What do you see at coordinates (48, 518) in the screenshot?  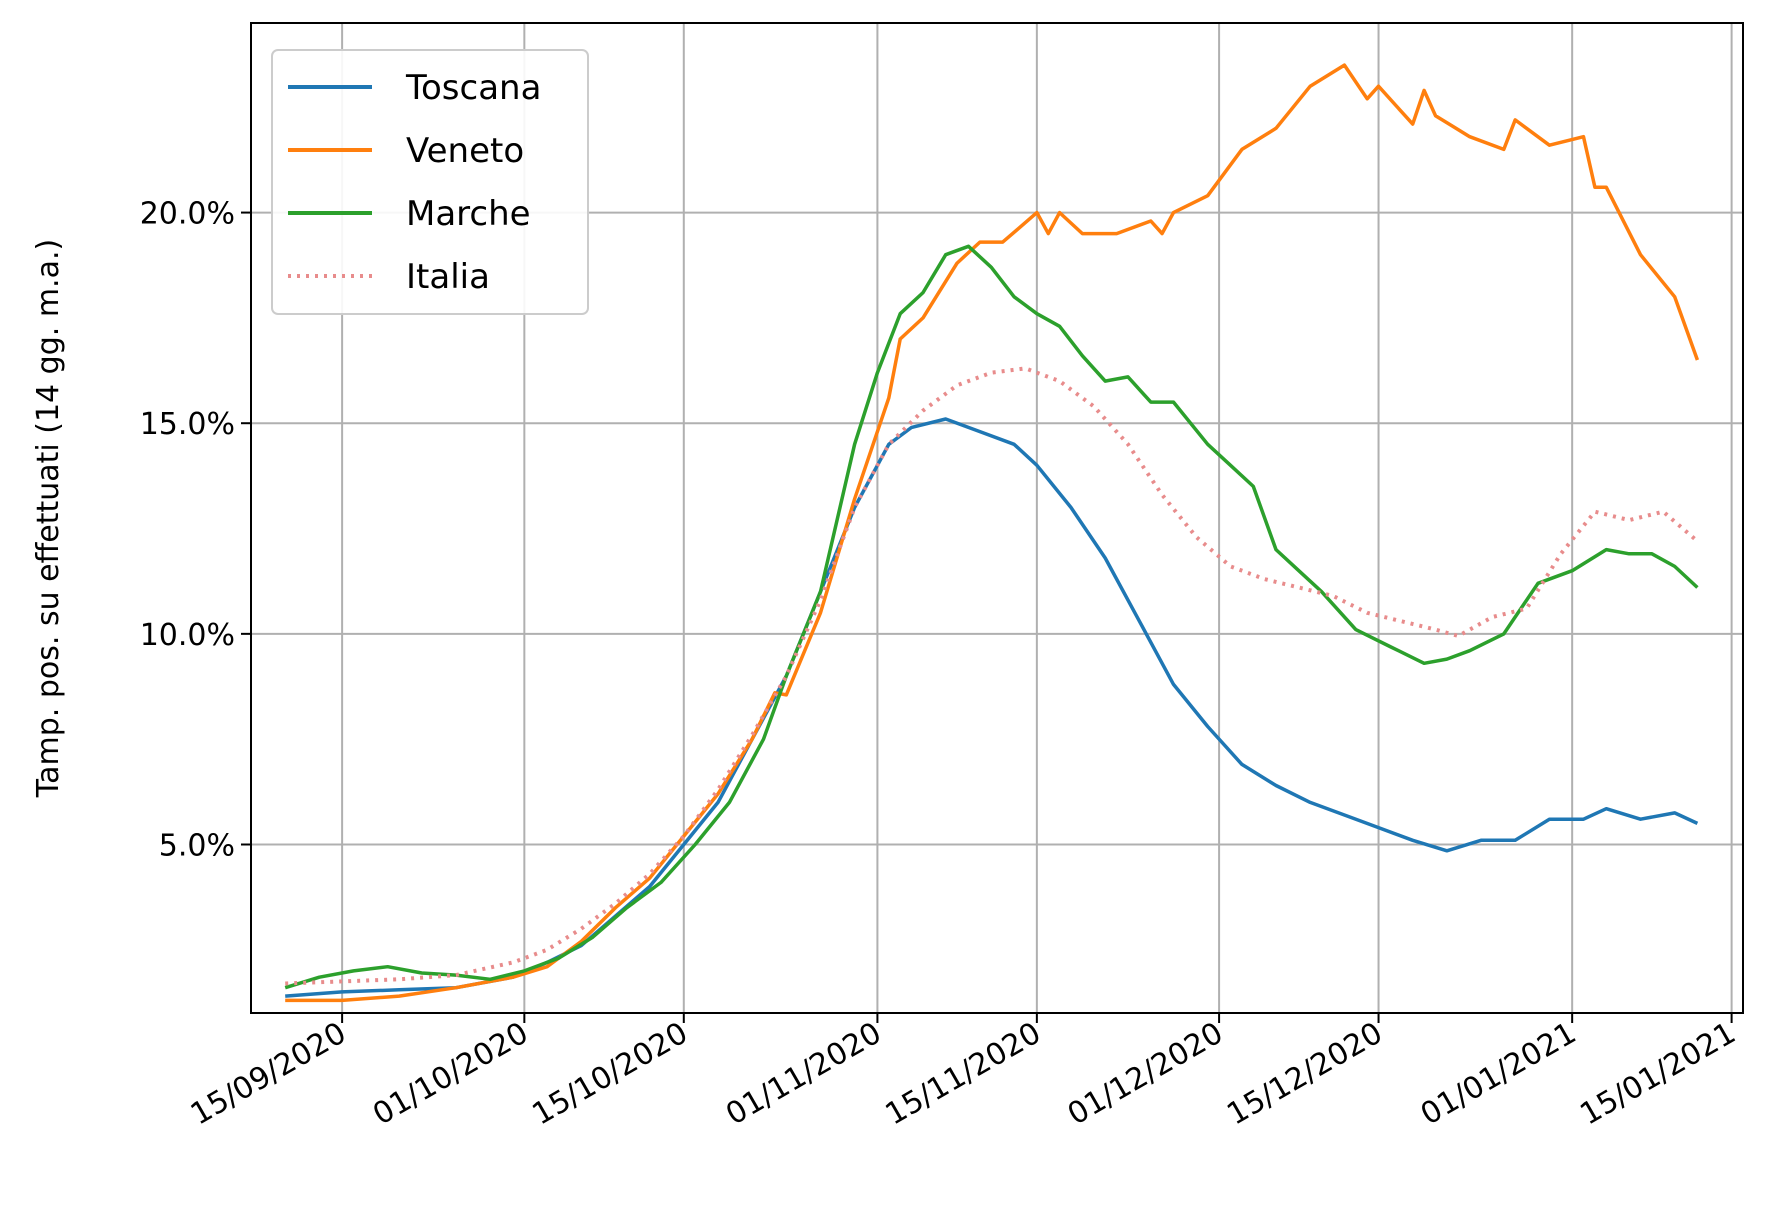 I see `y-axis-label: Tamp. pos. su effettuati (14 gg. m.a.)` at bounding box center [48, 518].